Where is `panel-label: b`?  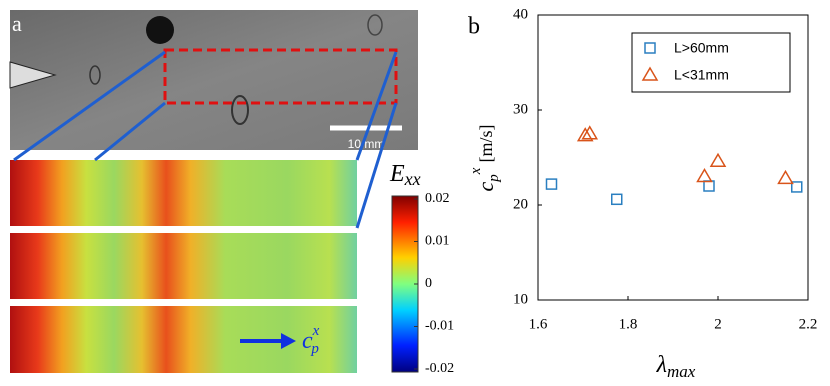
panel-label: b is located at coordinates (474, 27).